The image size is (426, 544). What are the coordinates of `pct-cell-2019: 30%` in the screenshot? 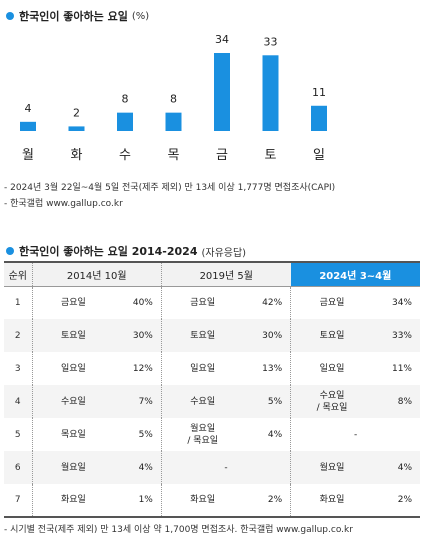 It's located at (263, 335).